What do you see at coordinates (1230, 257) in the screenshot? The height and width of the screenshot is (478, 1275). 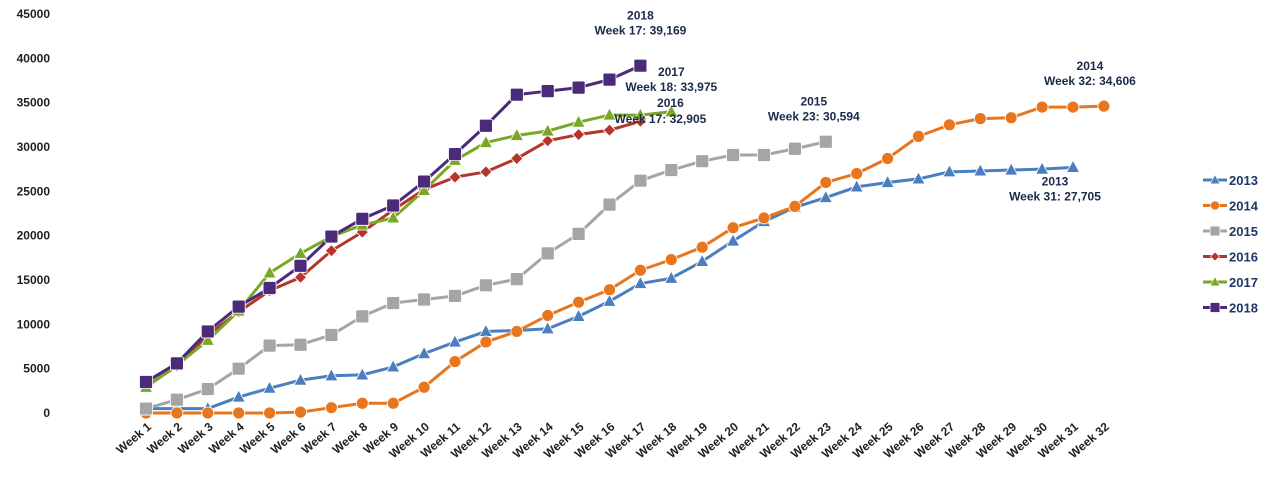 I see `legend-item-2016: 2016` at bounding box center [1230, 257].